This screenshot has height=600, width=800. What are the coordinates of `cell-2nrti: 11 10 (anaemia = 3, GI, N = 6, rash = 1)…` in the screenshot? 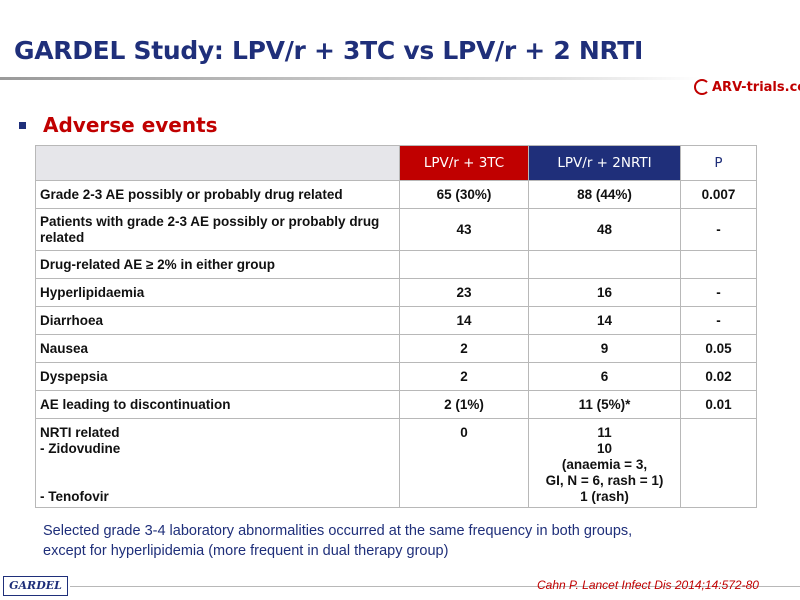 It's located at (604, 463).